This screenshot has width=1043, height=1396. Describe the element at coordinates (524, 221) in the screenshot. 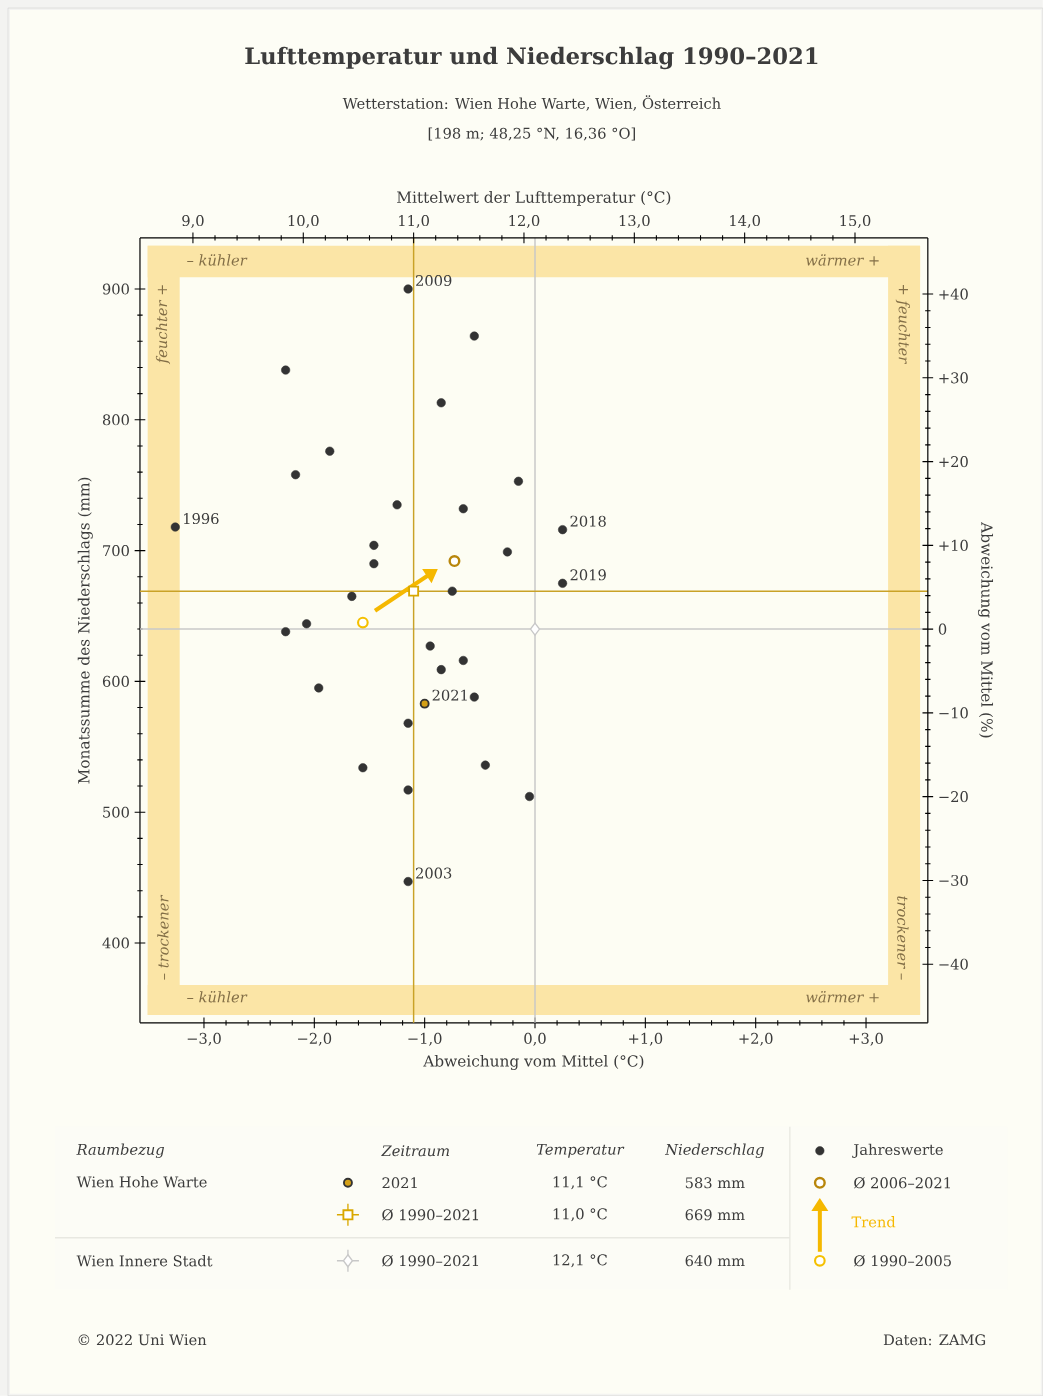

I see `x2-tick-label: 12,0` at that location.